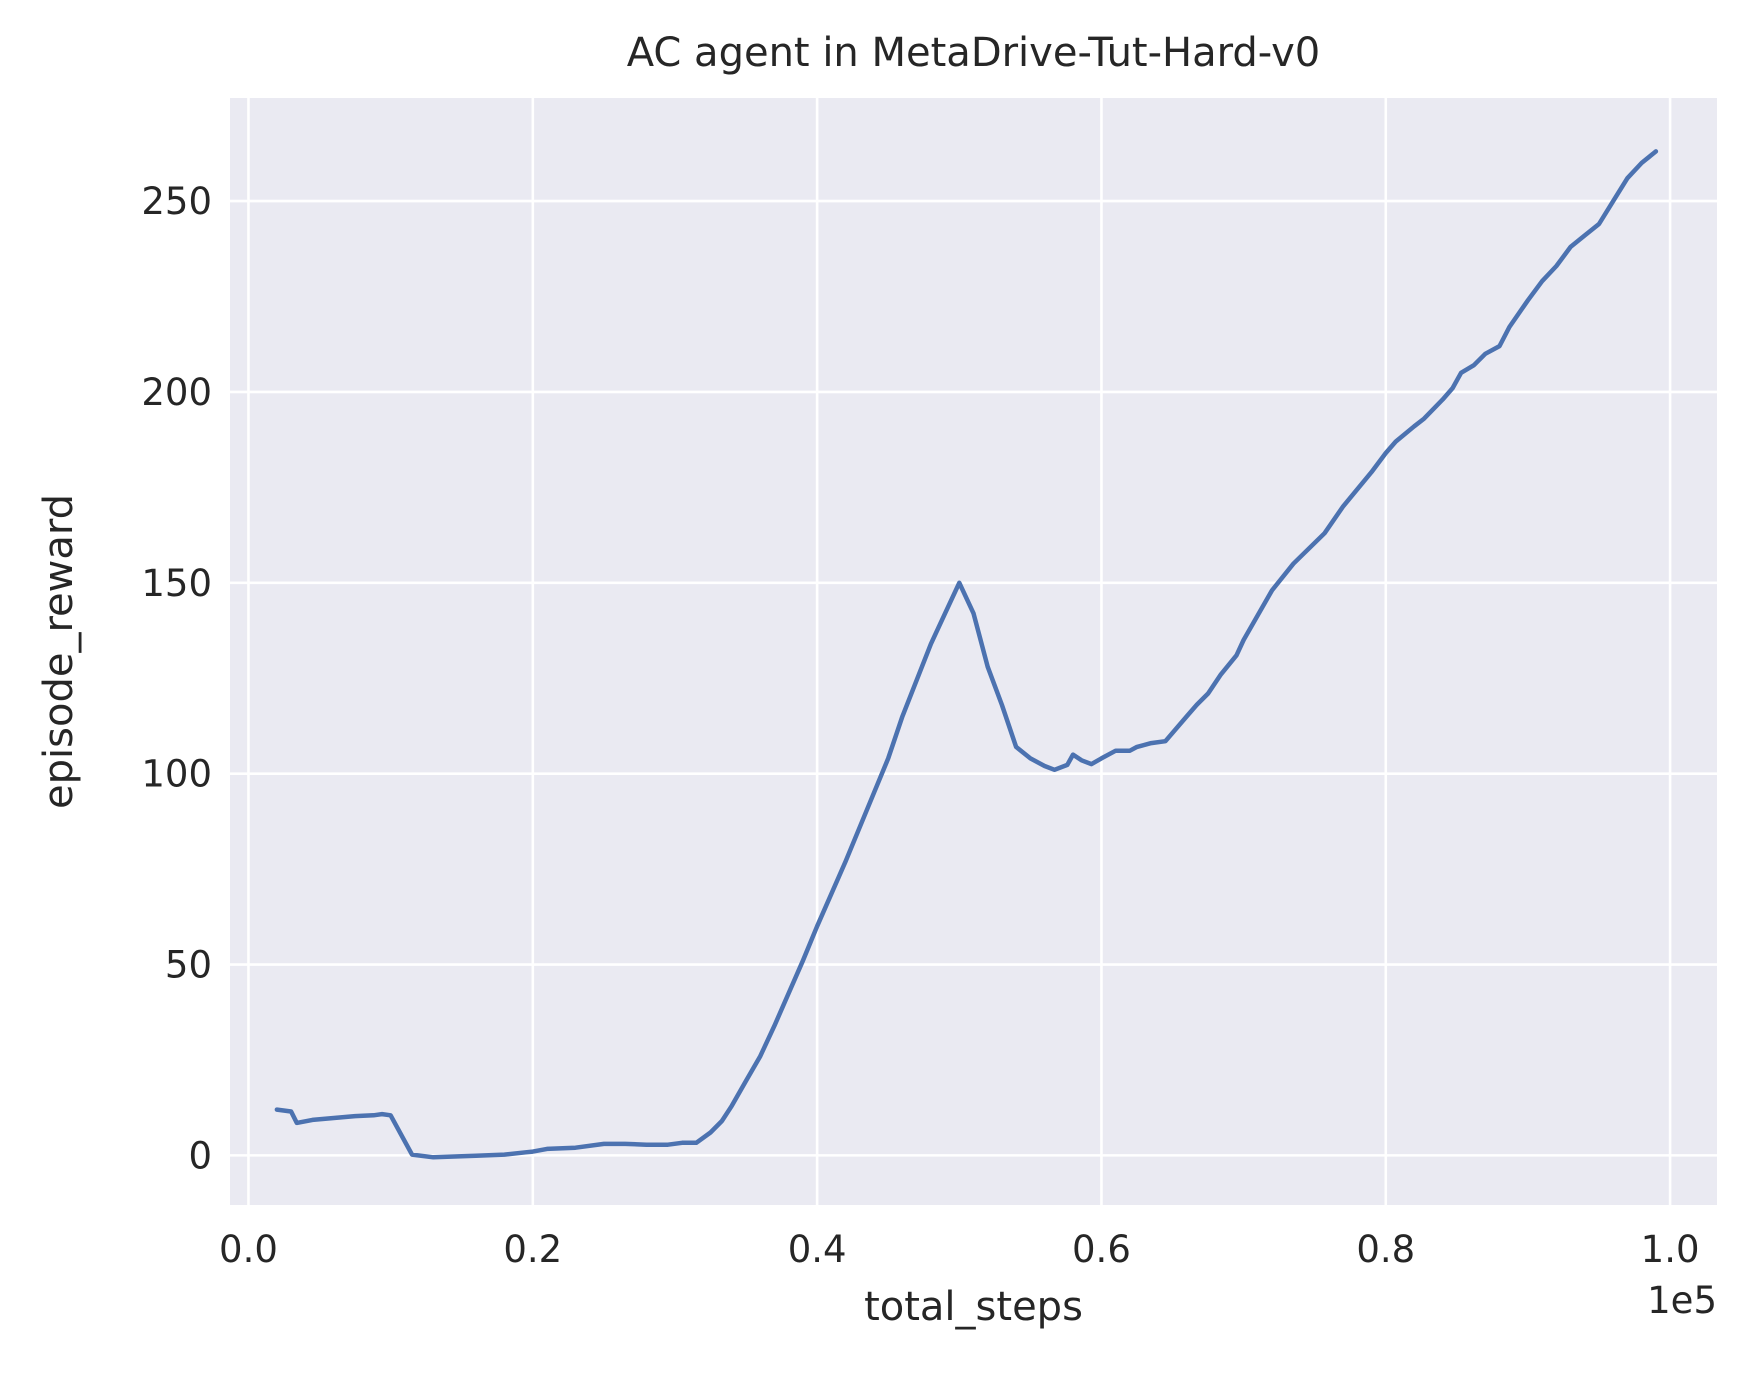 The image size is (1741, 1383). Describe the element at coordinates (176, 583) in the screenshot. I see `y-tick-label: 150` at that location.